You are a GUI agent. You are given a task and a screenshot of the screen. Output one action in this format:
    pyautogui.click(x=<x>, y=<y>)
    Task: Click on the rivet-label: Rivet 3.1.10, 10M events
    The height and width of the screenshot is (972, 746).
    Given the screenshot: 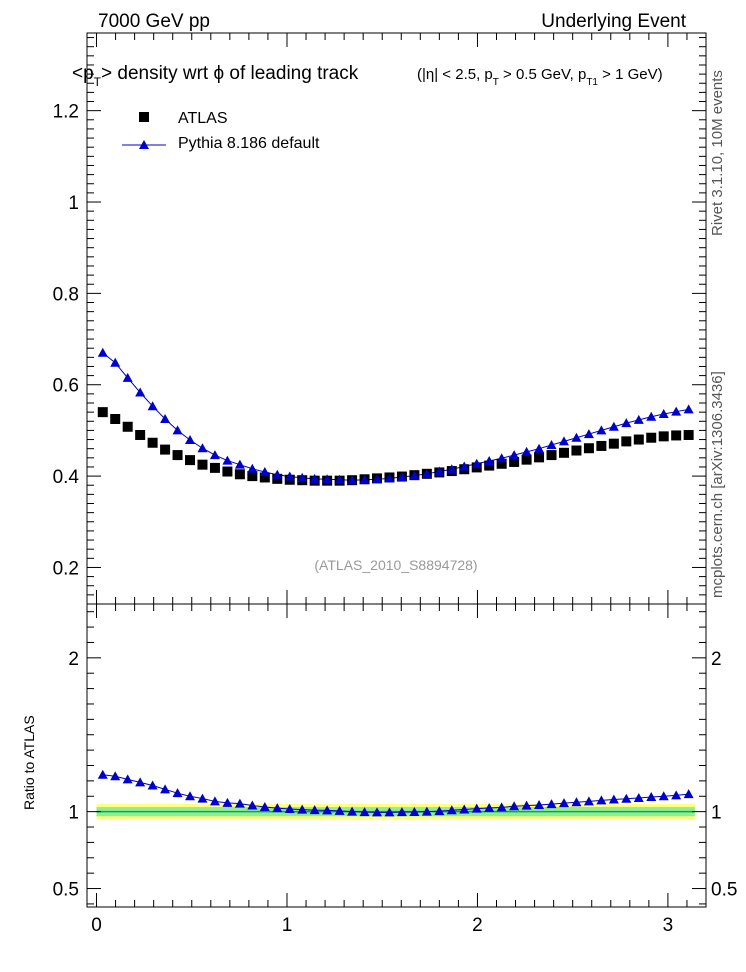 What is the action you would take?
    pyautogui.click(x=717, y=153)
    